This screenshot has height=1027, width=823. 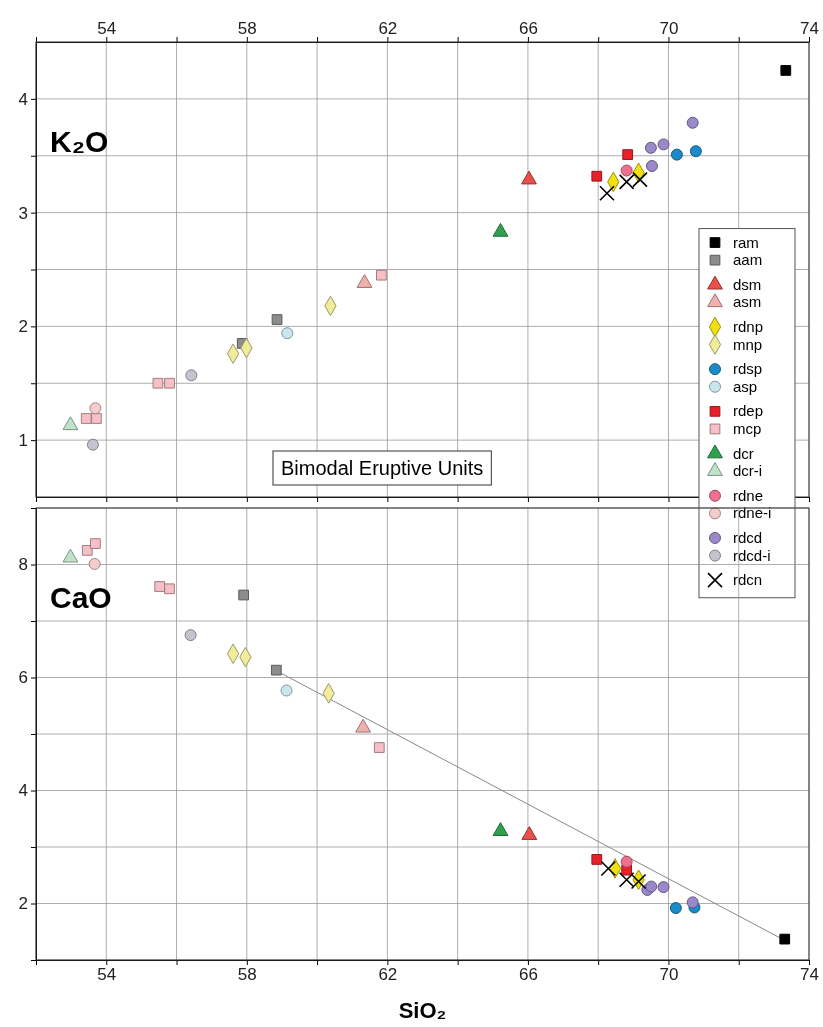 I want to click on legend-label: aam, so click(x=748, y=260).